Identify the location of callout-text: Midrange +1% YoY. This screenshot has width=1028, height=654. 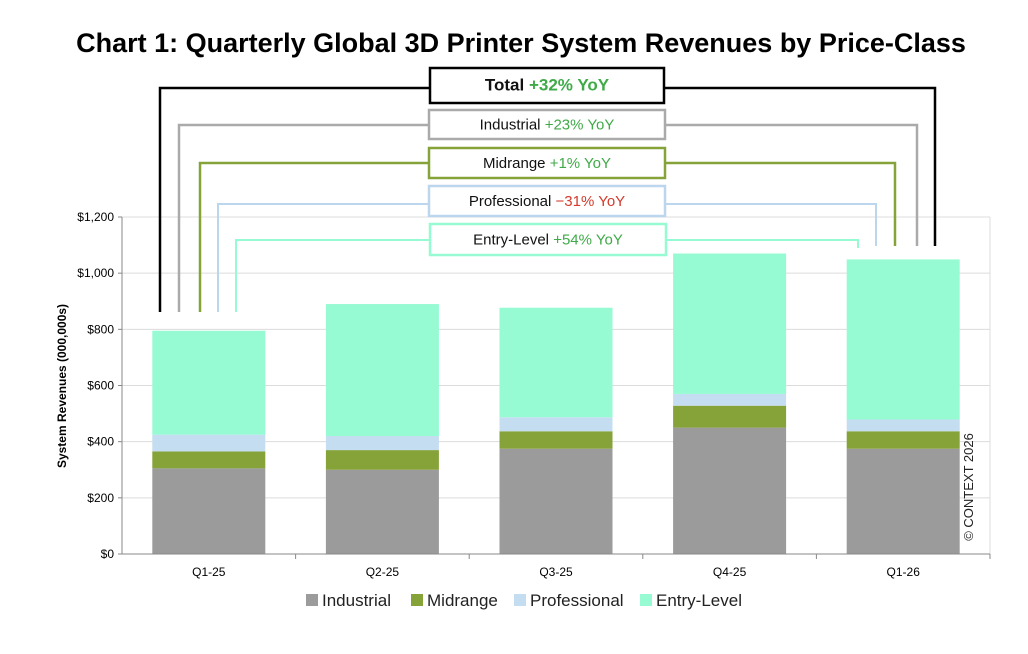
(547, 163).